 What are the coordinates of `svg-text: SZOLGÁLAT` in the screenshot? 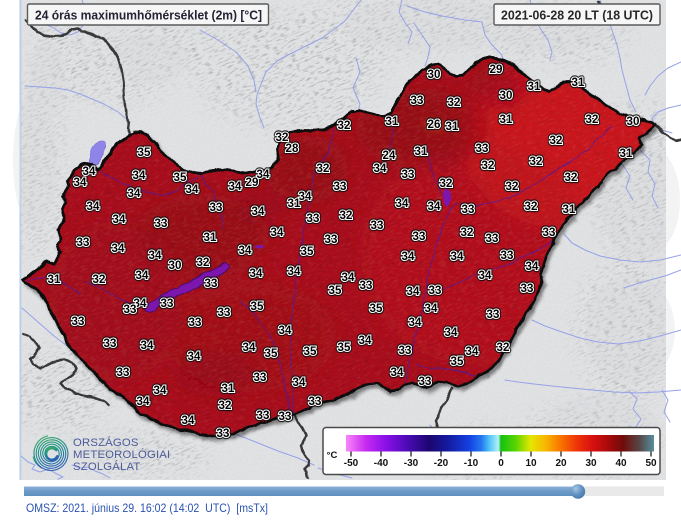 It's located at (107, 466).